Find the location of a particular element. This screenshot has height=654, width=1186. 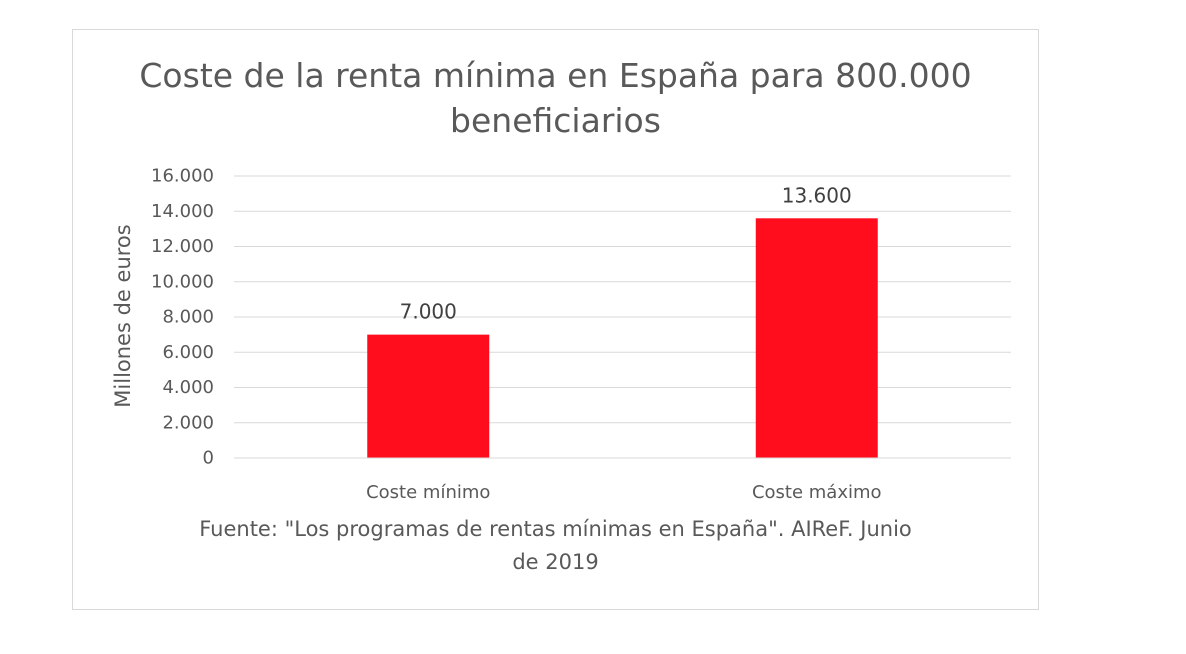

y-tick-label: 4.000 is located at coordinates (188, 387).